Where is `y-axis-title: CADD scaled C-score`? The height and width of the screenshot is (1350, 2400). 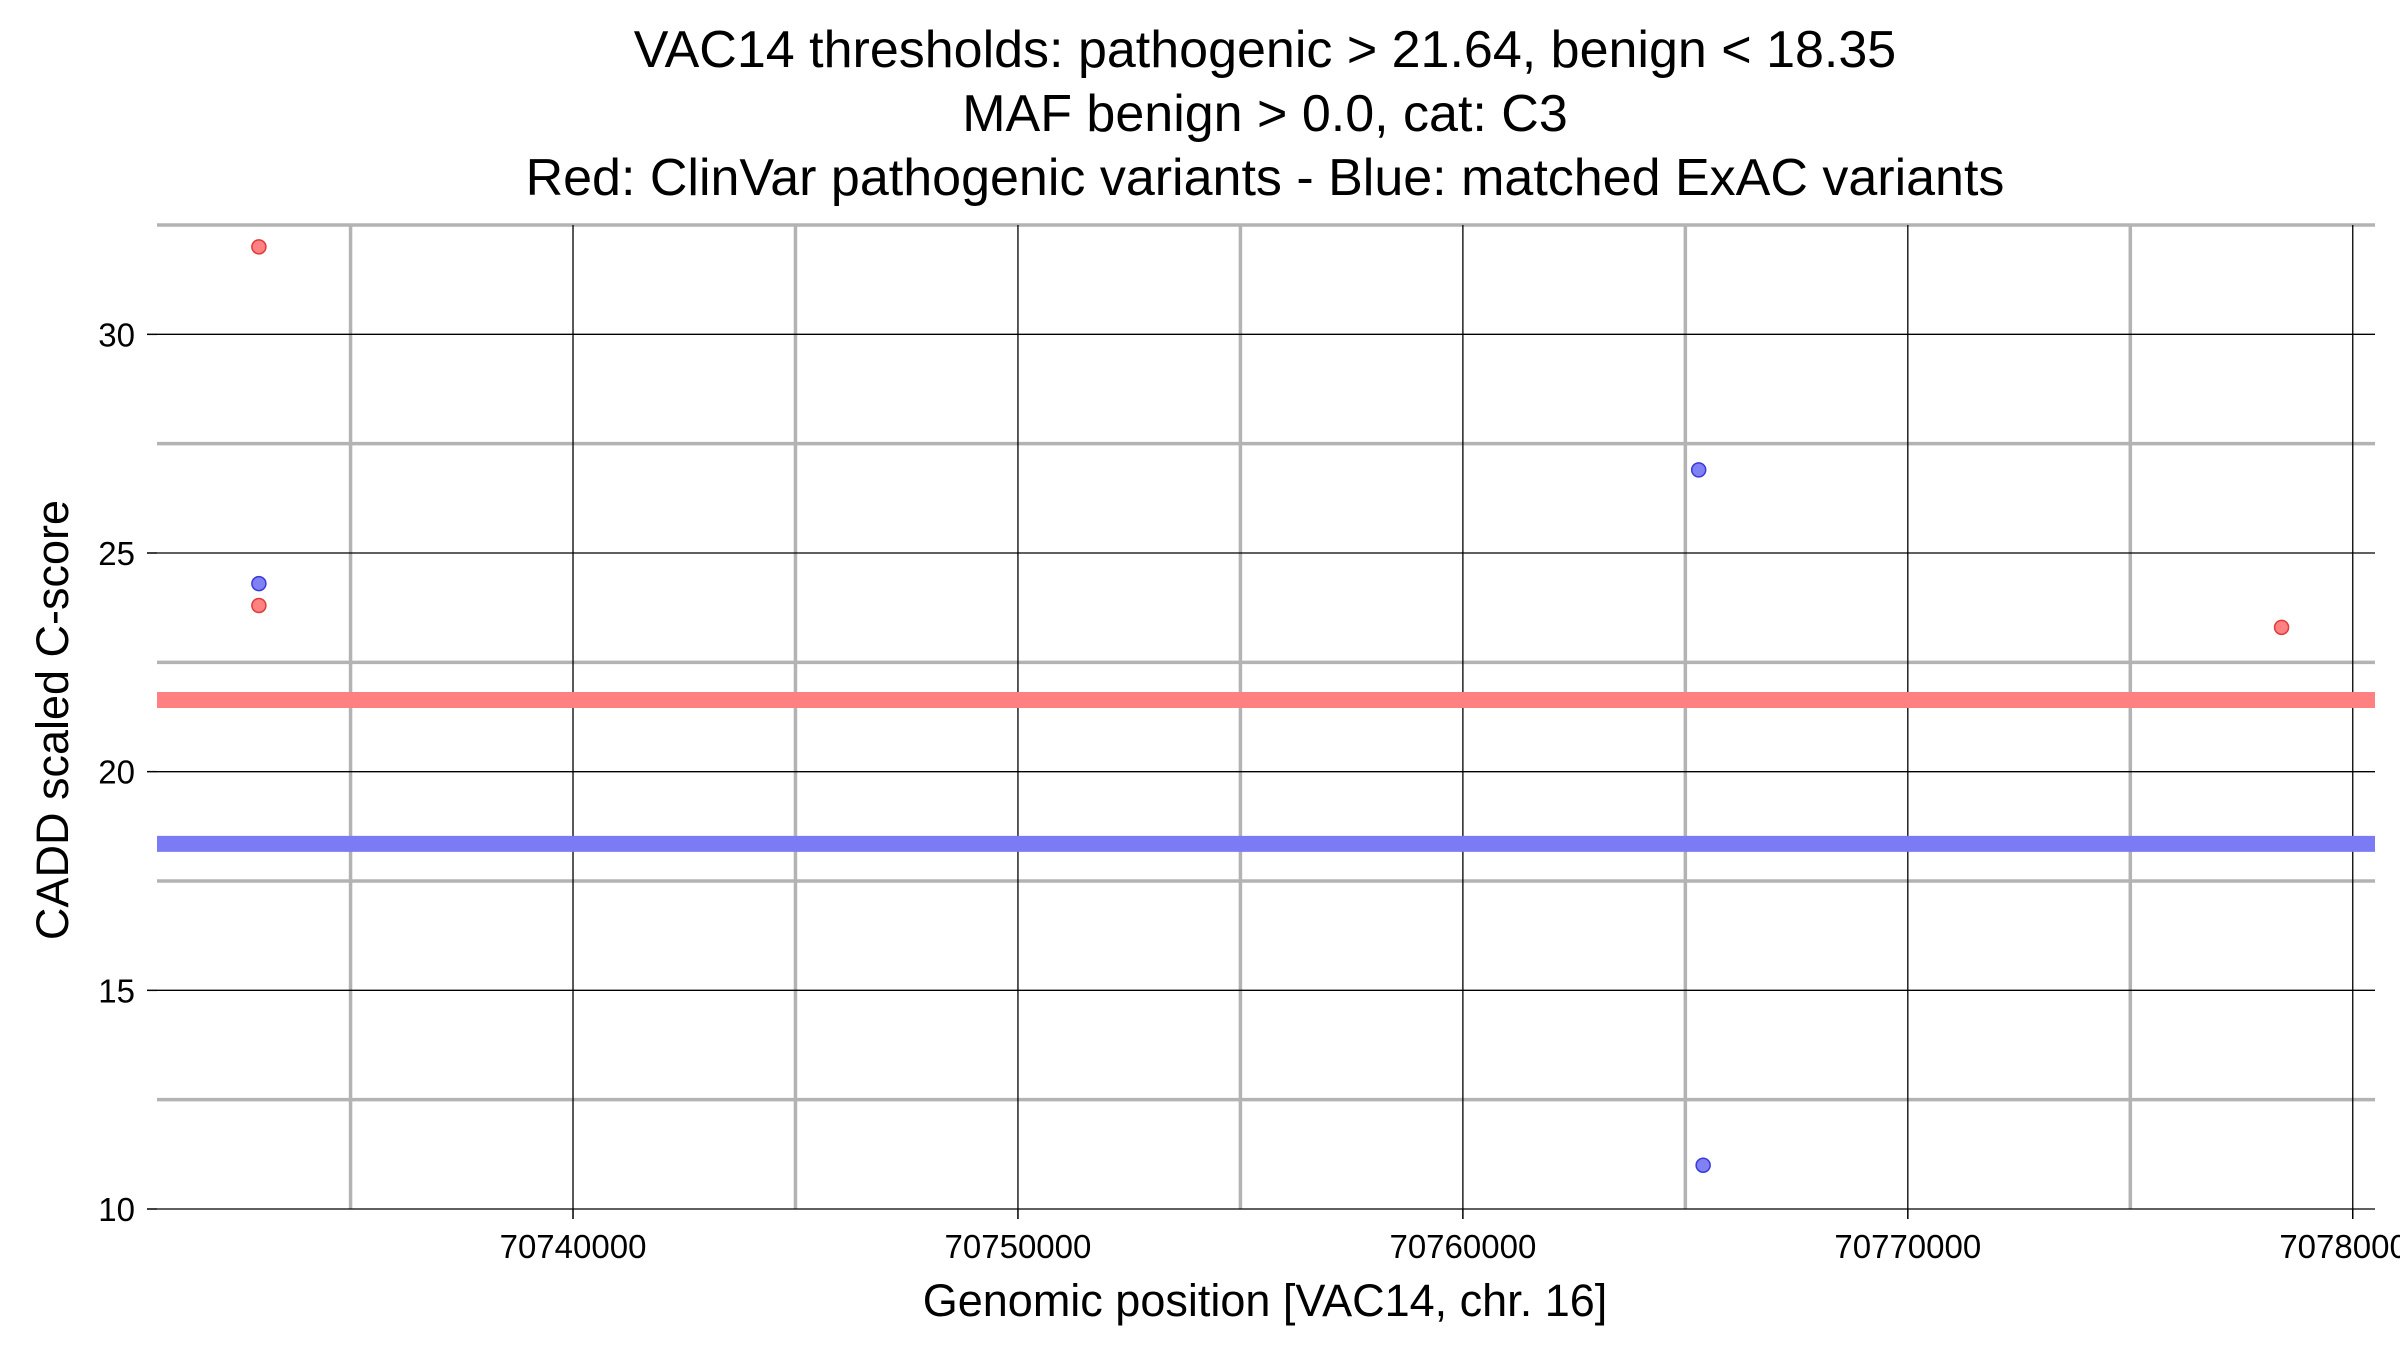
y-axis-title: CADD scaled C-score is located at coordinates (52, 720).